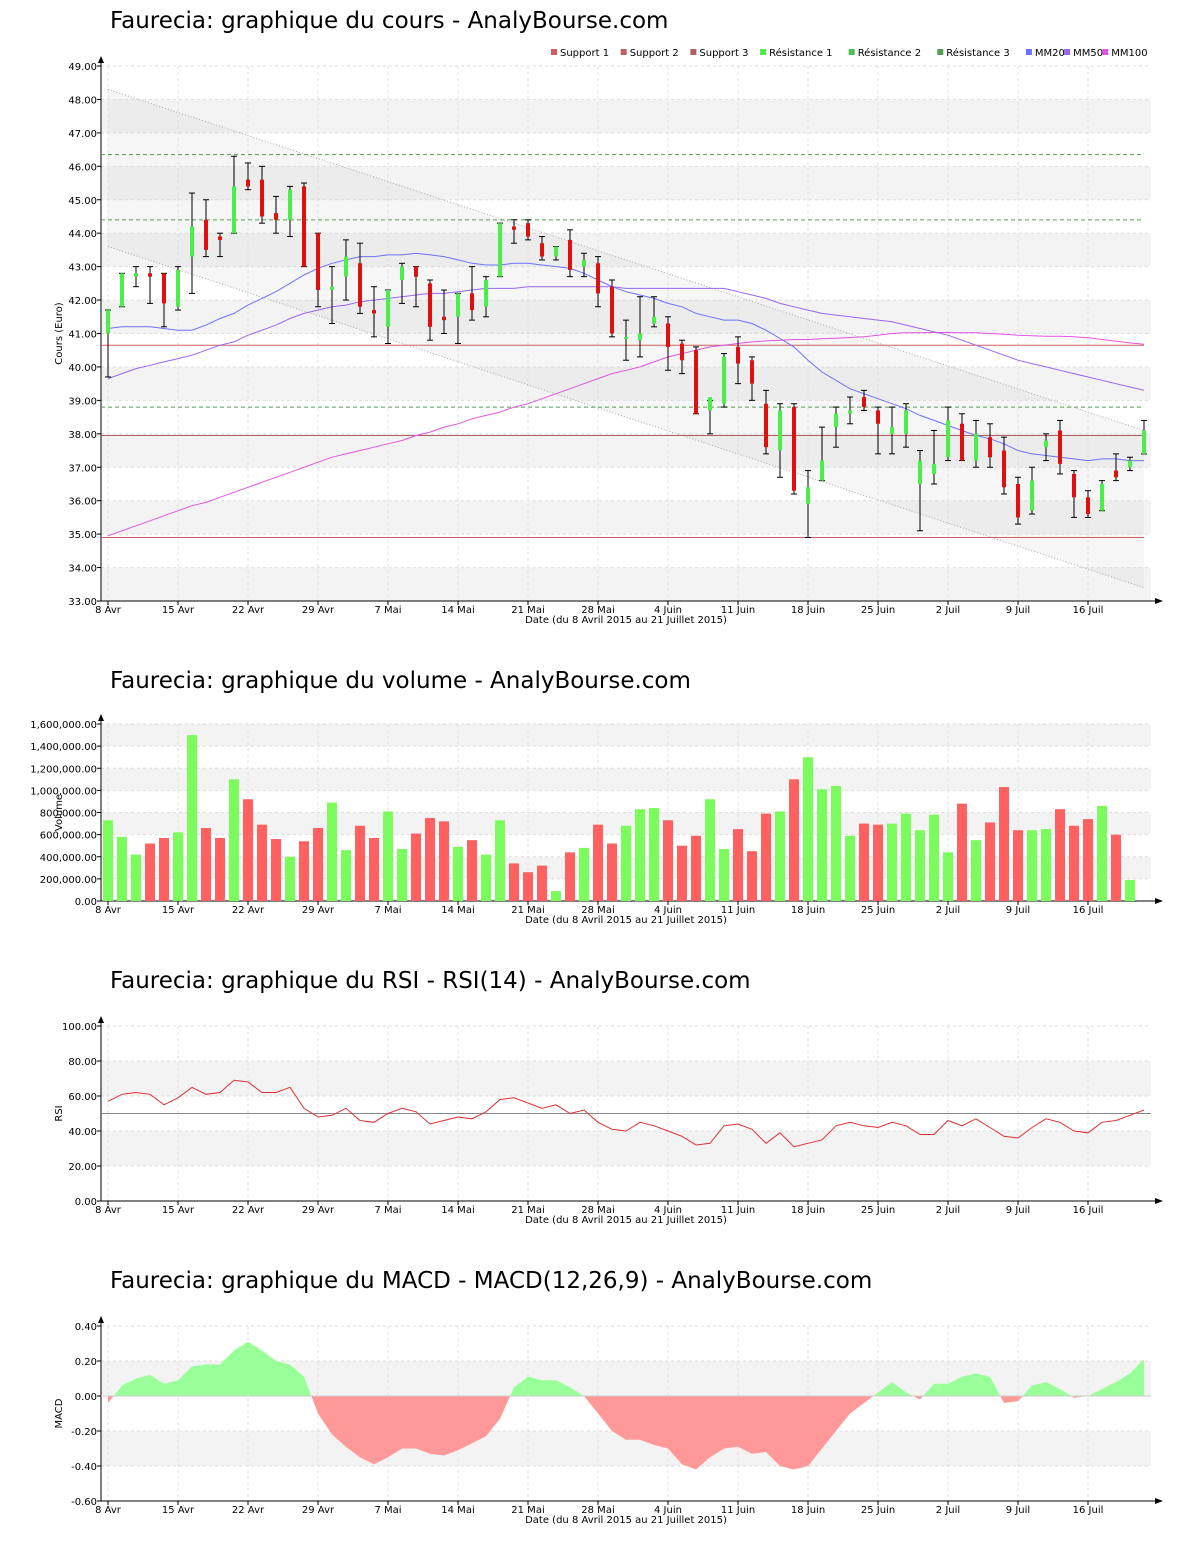 The image size is (1200, 1550). What do you see at coordinates (1159, 1201) in the screenshot?
I see `x-axis-arrow` at bounding box center [1159, 1201].